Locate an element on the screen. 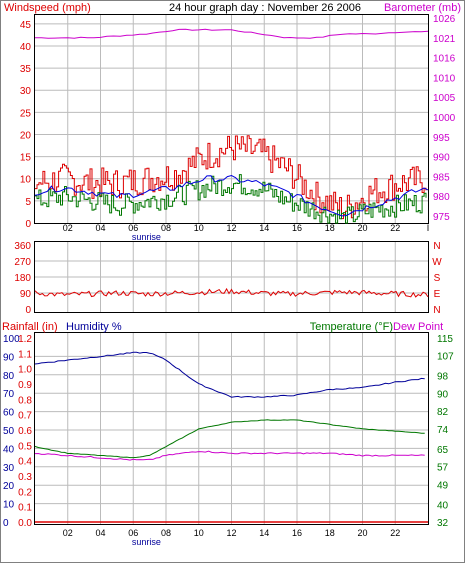 This screenshot has width=465, height=563. rain-y-tick-label: 0.8 is located at coordinates (25, 400).